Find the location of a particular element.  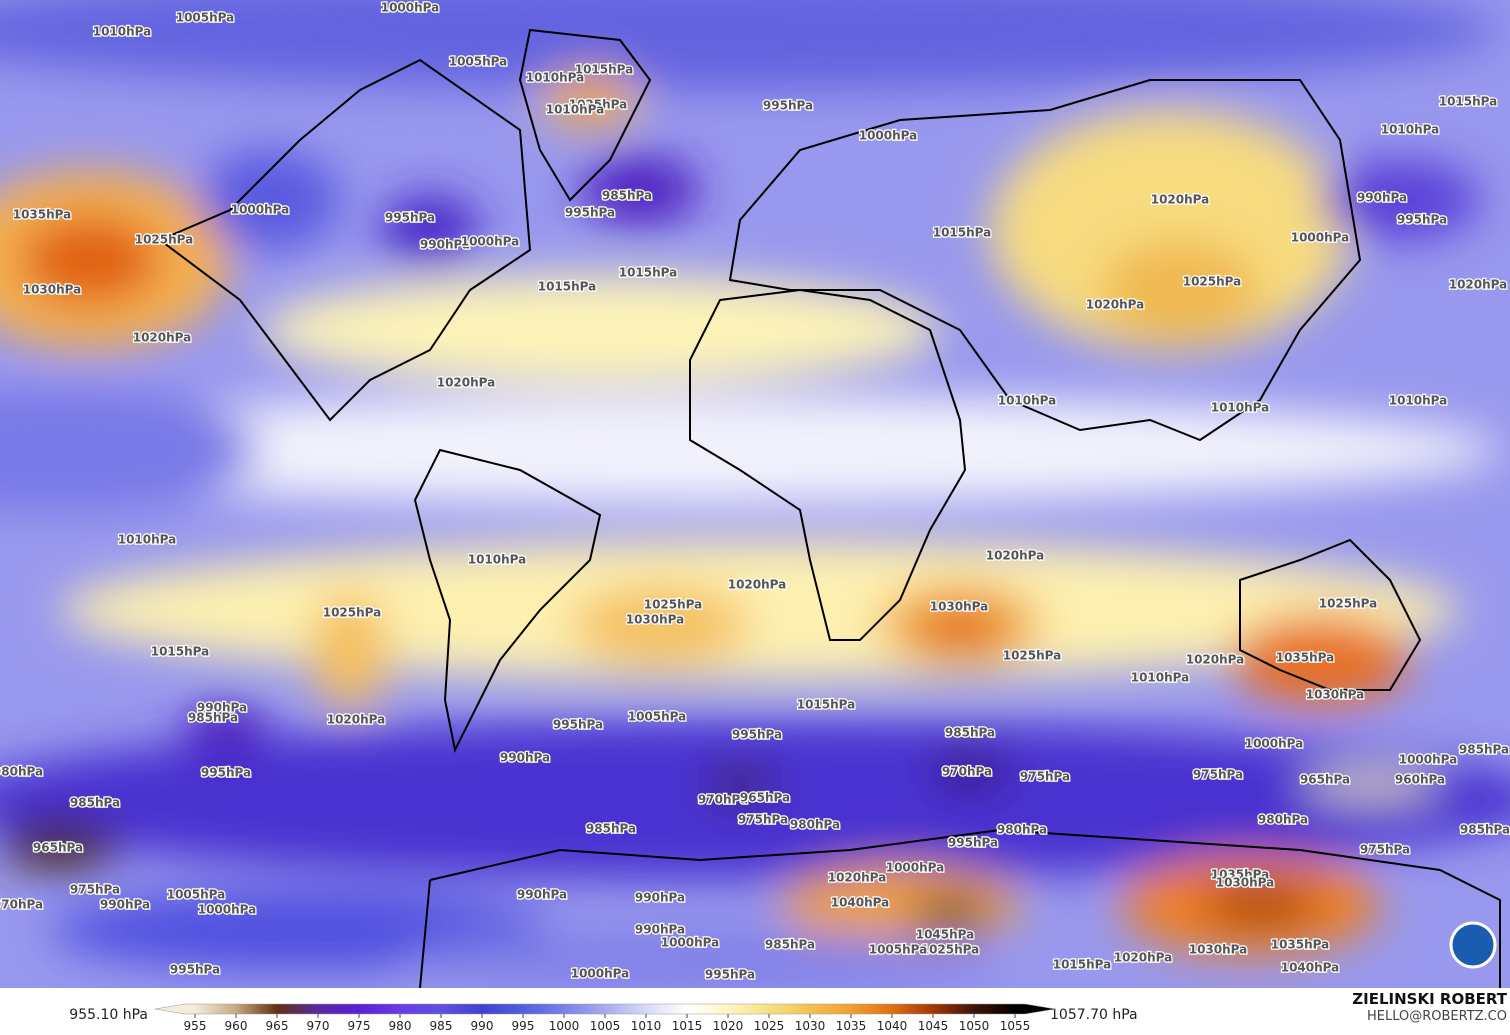

colorbar-tick-label: 995 is located at coordinates (523, 1026).